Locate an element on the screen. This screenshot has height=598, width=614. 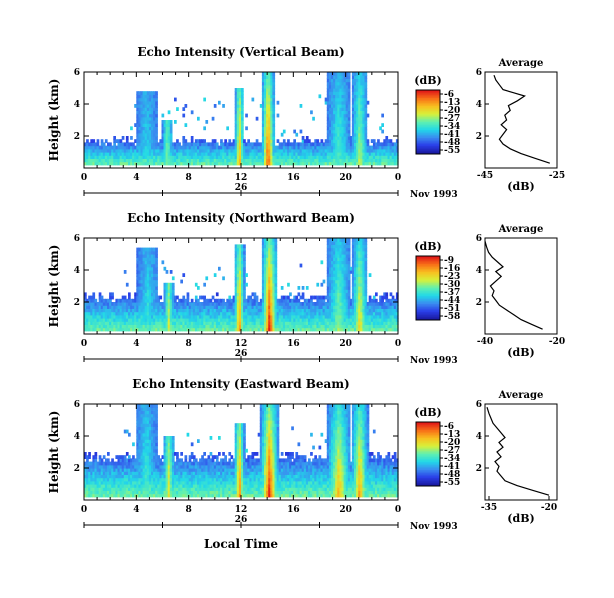
x-tick-label: 4 is located at coordinates (136, 510).